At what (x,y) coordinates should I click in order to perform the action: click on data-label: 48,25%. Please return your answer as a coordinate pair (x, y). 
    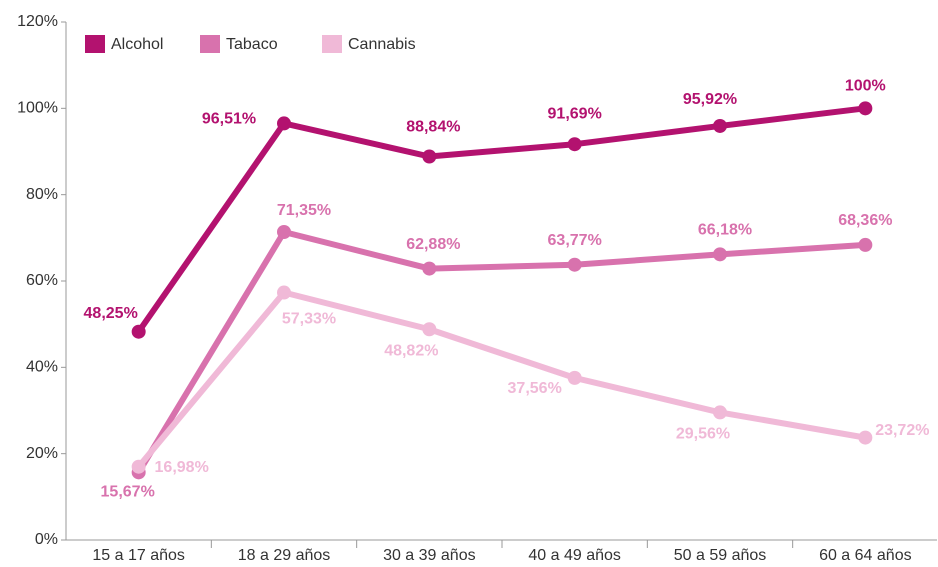
    Looking at the image, I should click on (111, 313).